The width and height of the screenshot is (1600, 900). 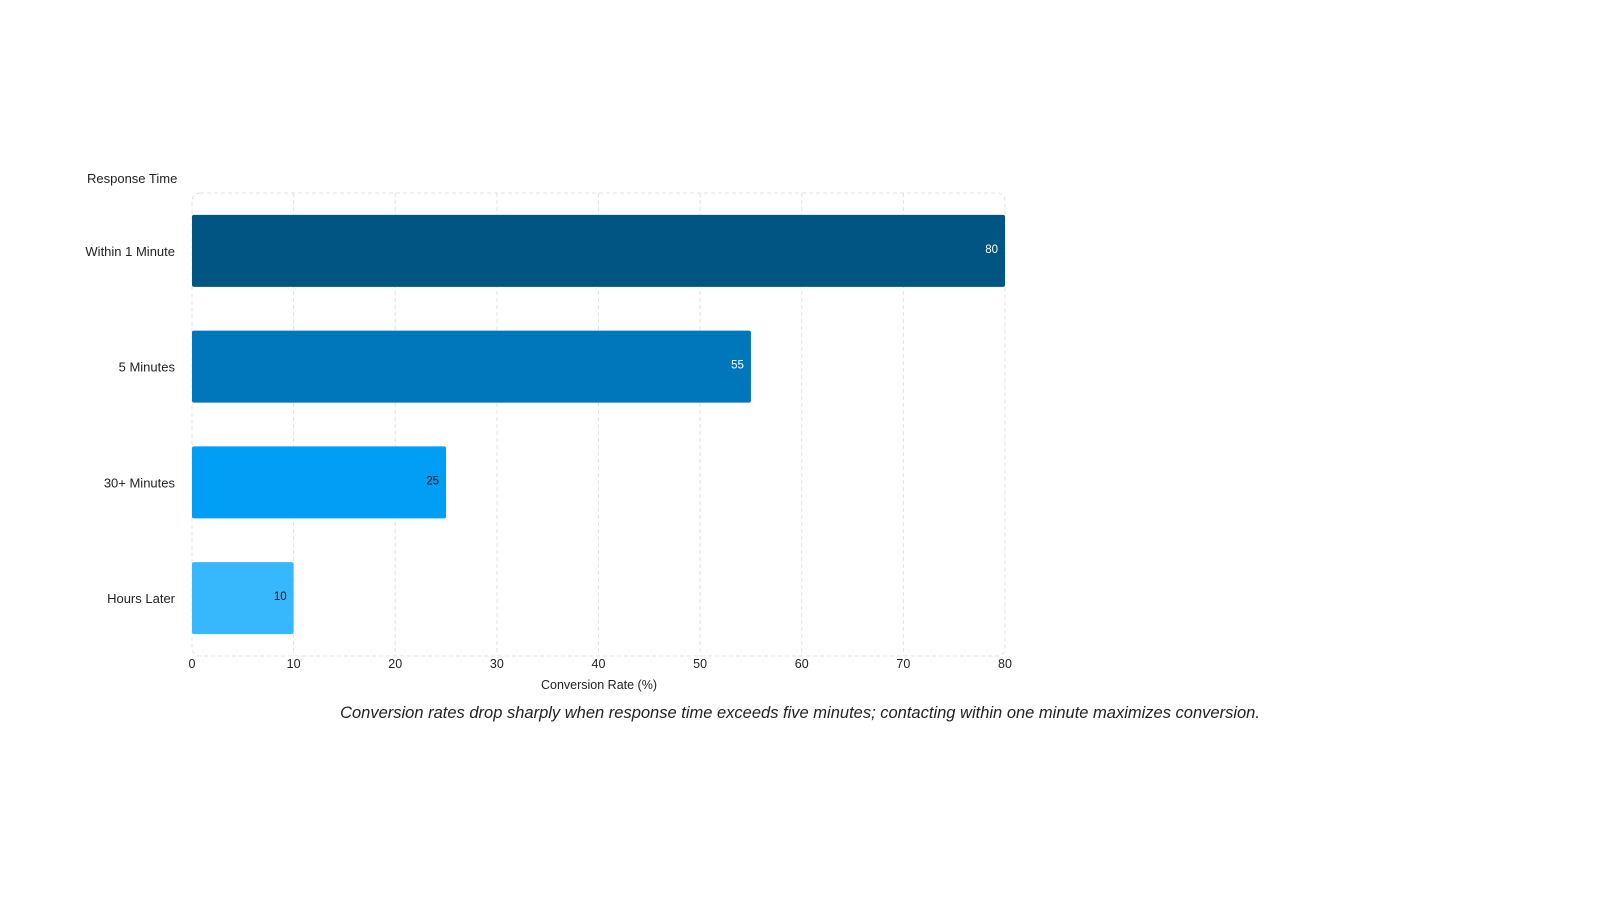 What do you see at coordinates (497, 664) in the screenshot?
I see `x-tick-label: 30` at bounding box center [497, 664].